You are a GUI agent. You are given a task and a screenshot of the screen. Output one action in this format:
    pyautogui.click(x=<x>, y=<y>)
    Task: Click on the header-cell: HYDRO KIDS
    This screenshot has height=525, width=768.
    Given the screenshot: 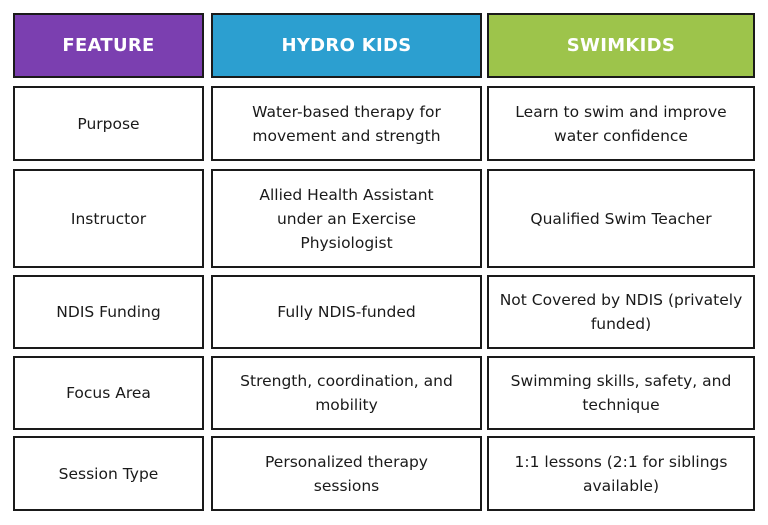 What is the action you would take?
    pyautogui.click(x=346, y=45)
    